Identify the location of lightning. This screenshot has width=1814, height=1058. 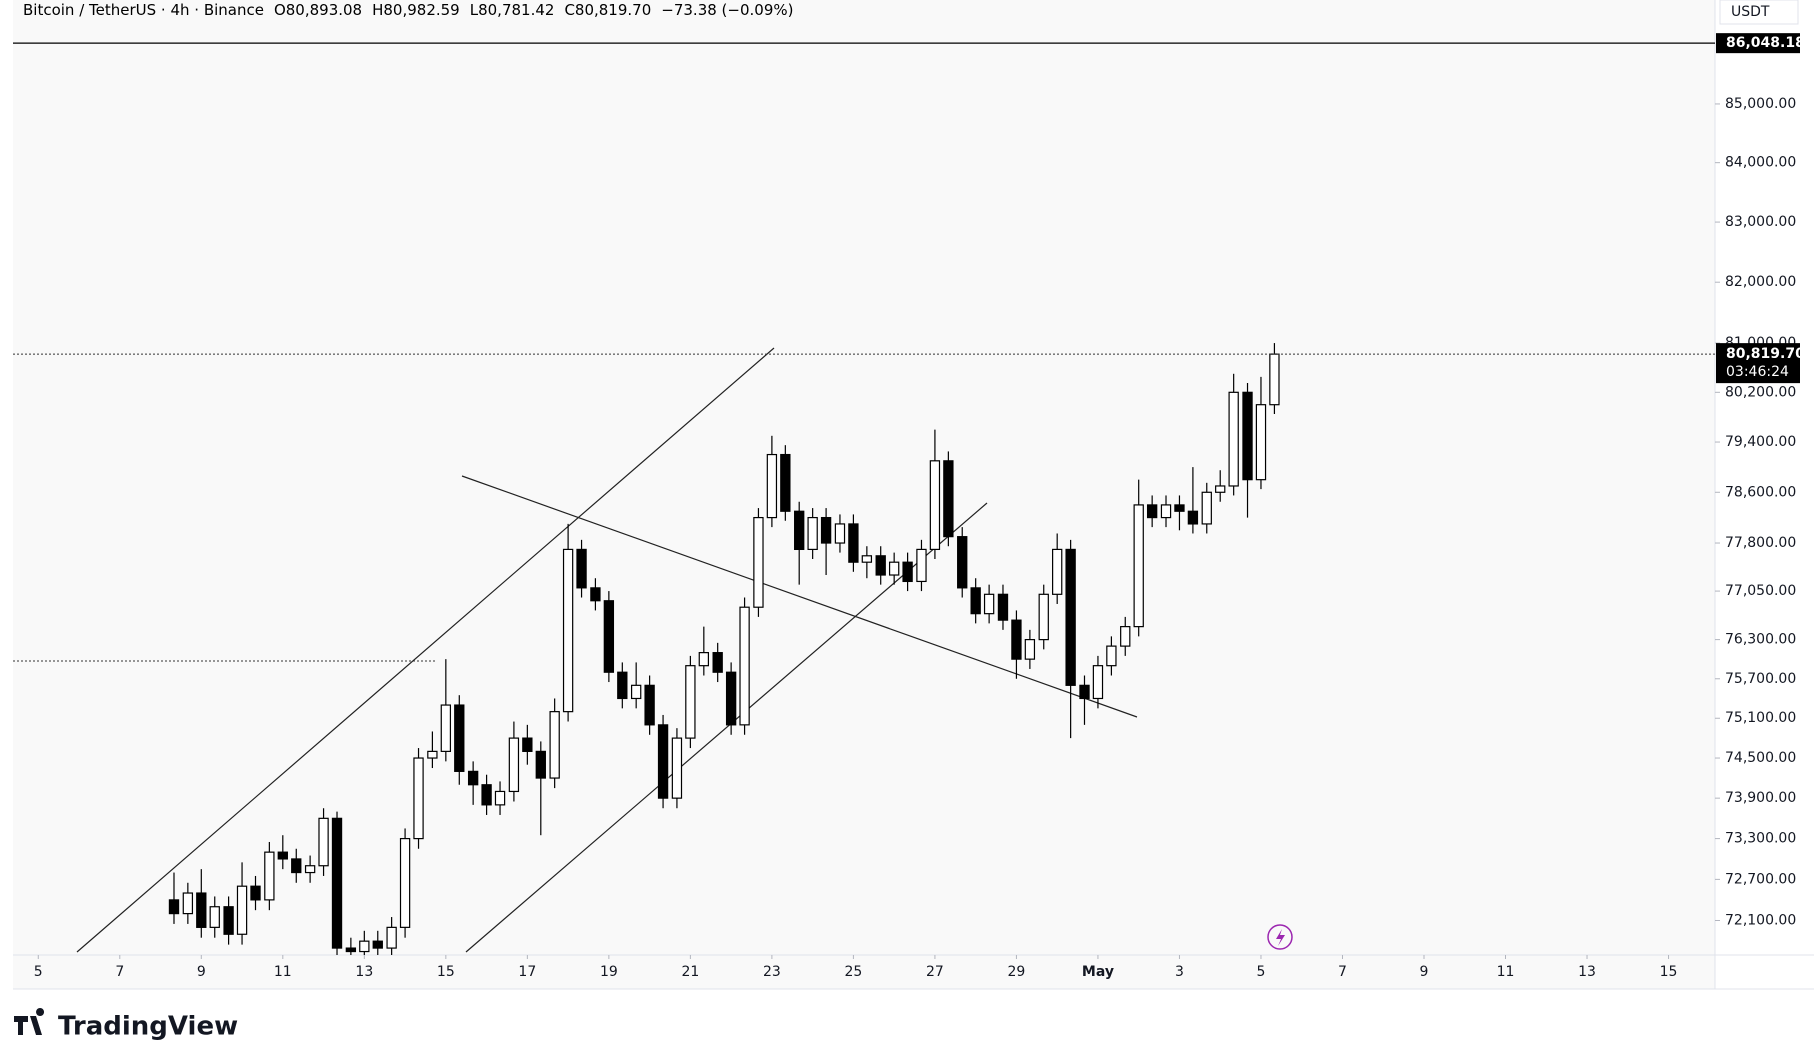
(1280, 937).